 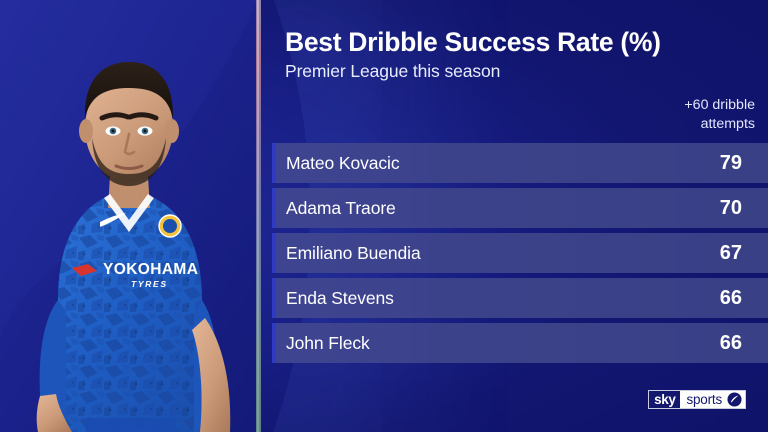 I want to click on page-subtitle: Premier League this season, so click(x=393, y=70).